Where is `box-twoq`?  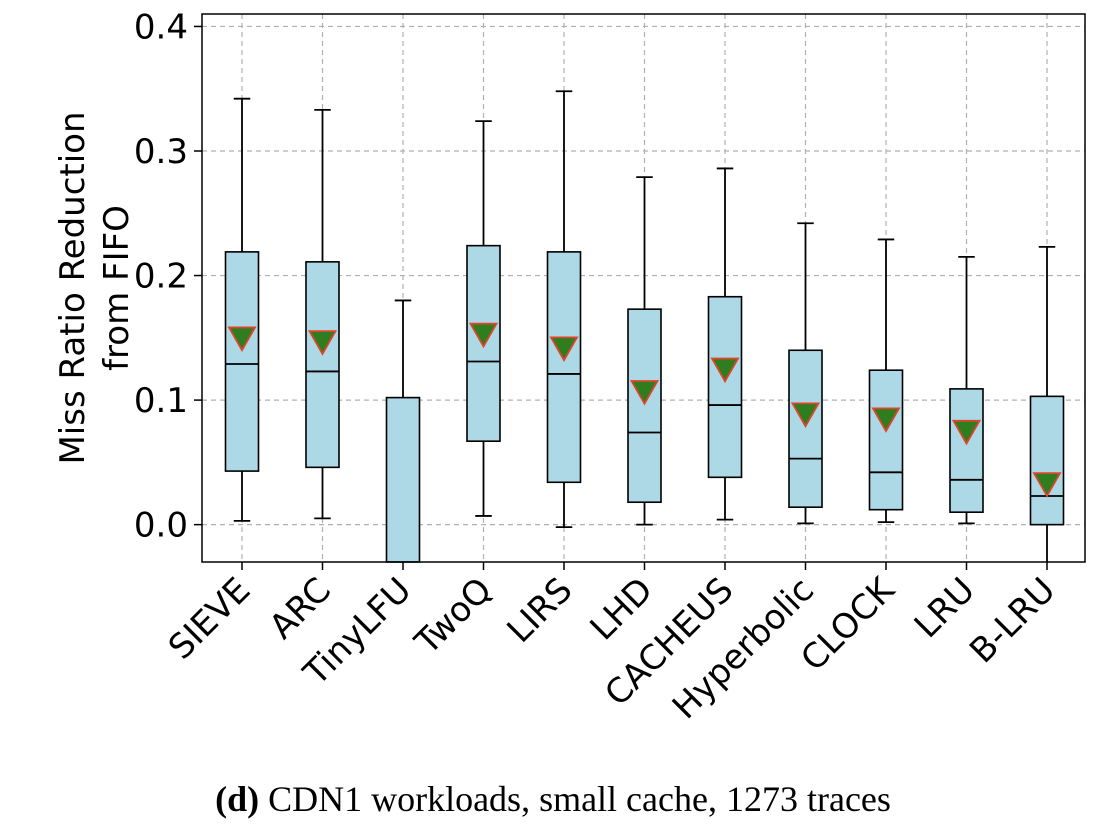
box-twoq is located at coordinates (483, 318).